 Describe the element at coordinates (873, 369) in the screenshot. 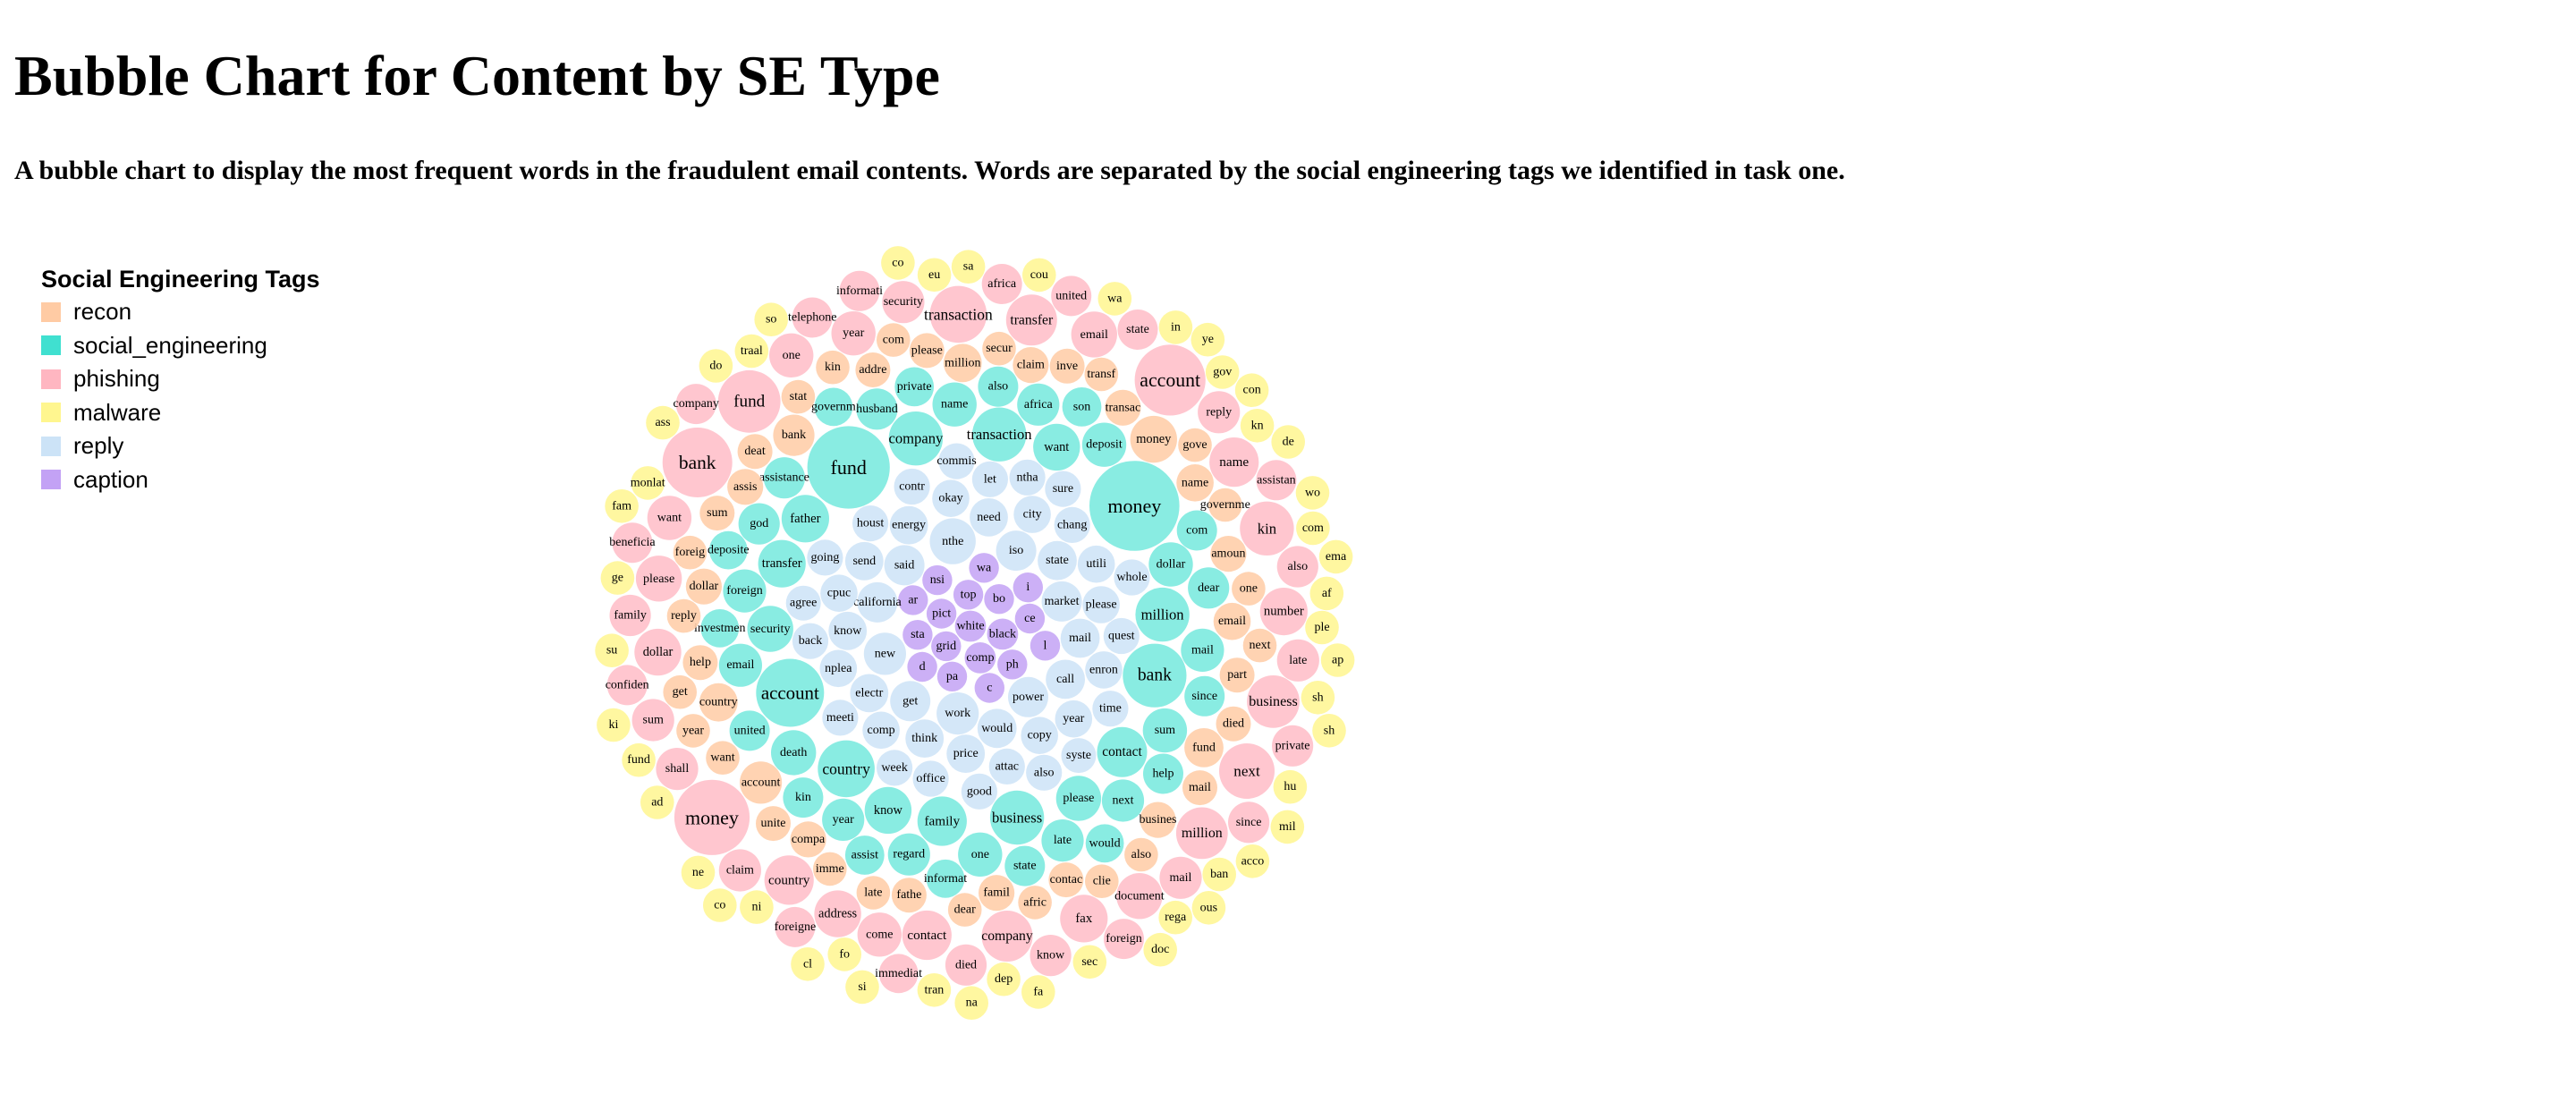

I see `bubble-recon: addre` at that location.